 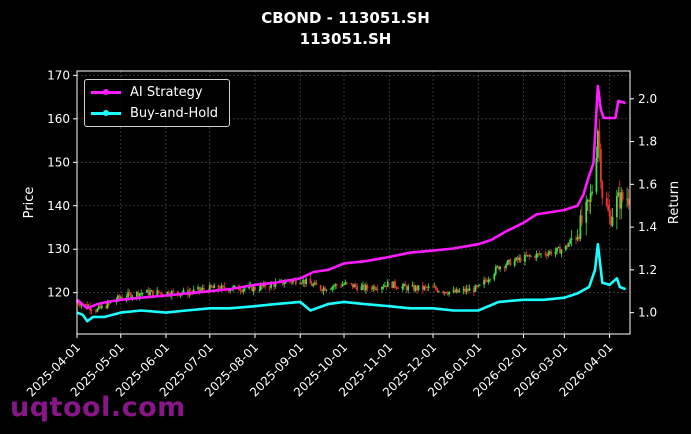 What do you see at coordinates (647, 313) in the screenshot?
I see `y-right-tick-label: 1.0` at bounding box center [647, 313].